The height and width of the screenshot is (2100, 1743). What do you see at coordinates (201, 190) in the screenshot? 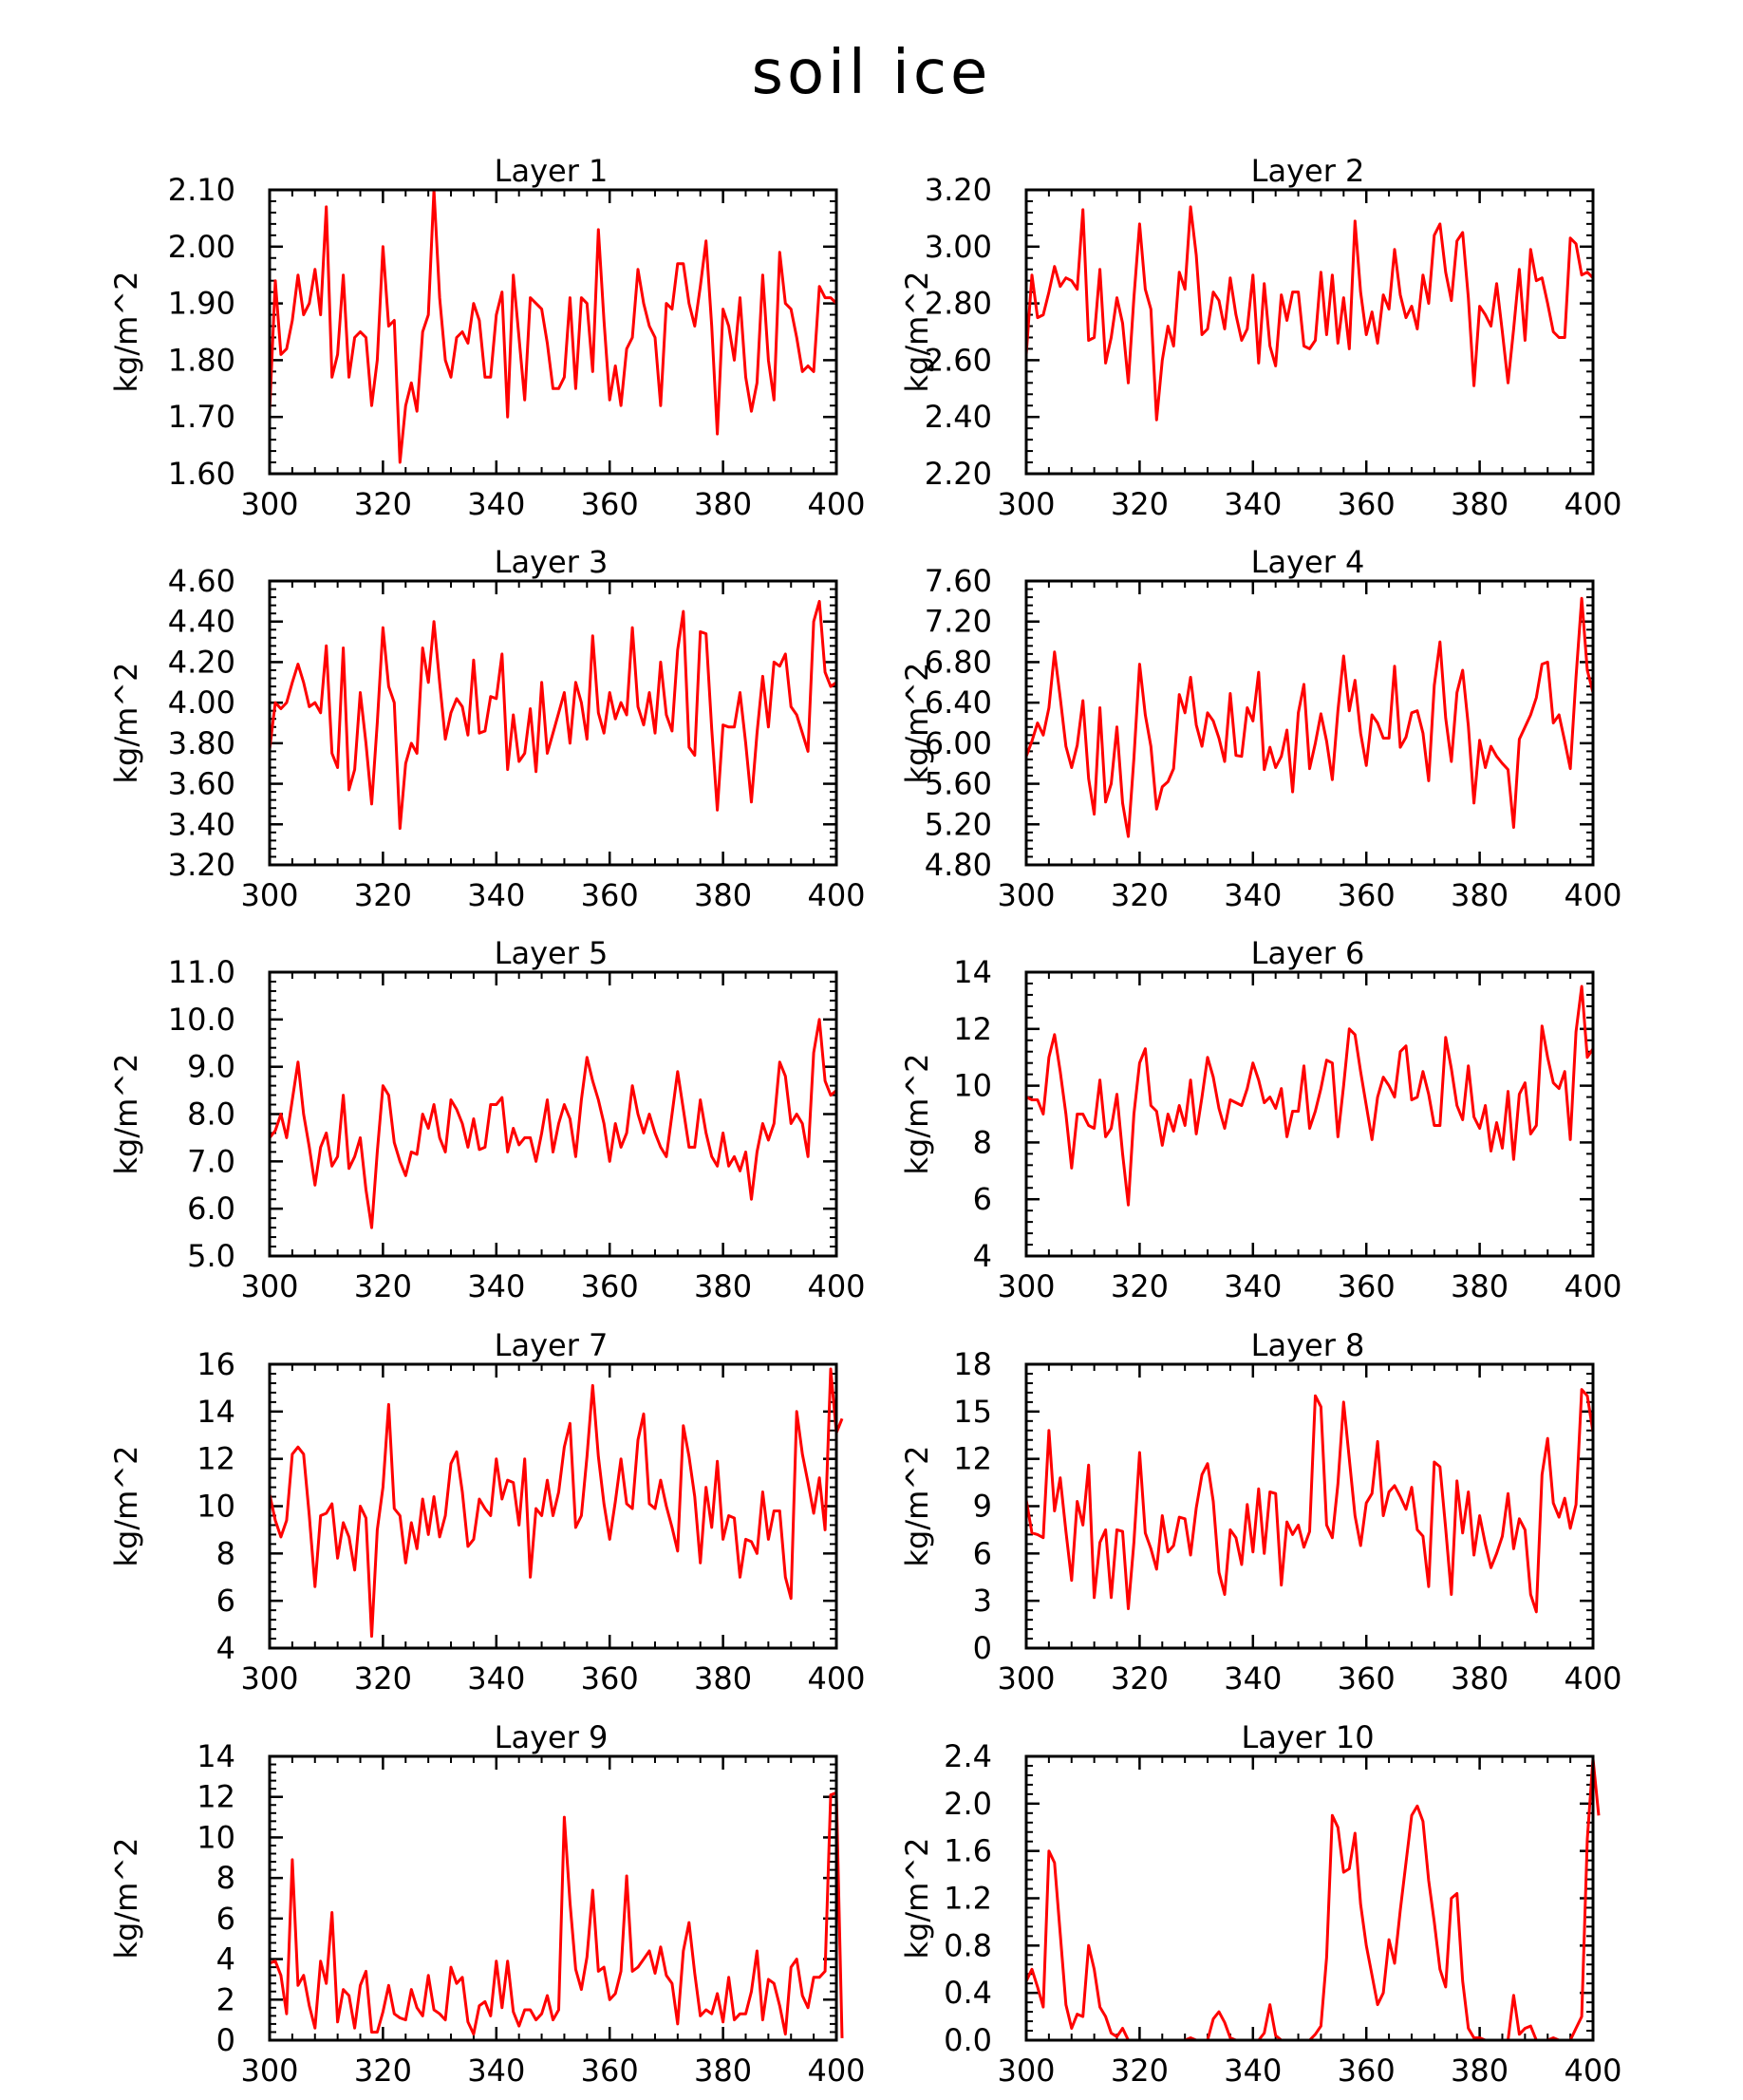
I see `y-tick-label: 2.10` at bounding box center [201, 190].